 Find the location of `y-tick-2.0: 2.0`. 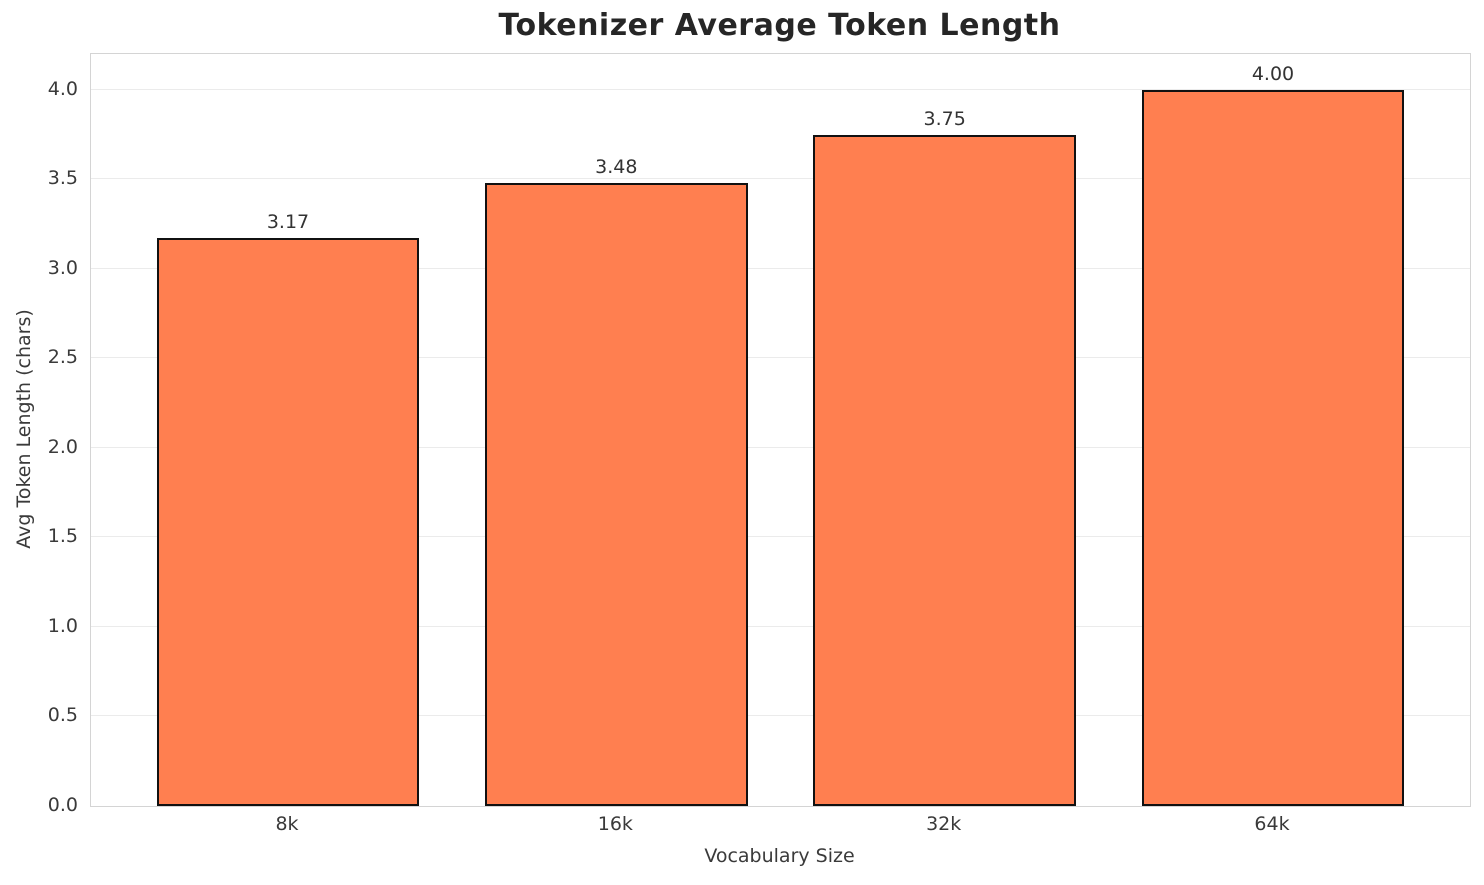

y-tick-2.0: 2.0 is located at coordinates (62, 446).